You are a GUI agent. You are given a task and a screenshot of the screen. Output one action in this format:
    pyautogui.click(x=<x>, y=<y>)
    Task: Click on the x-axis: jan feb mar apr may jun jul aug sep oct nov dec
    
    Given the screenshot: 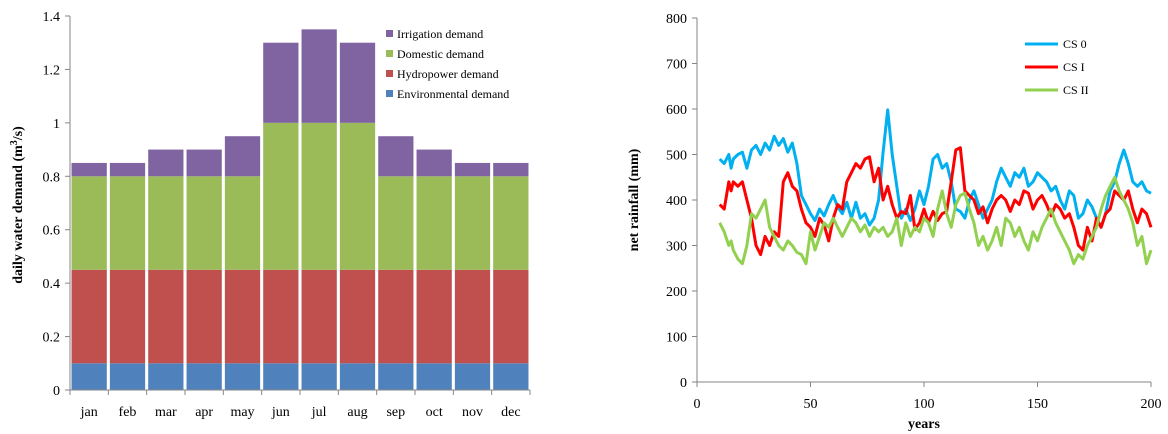 What is the action you would take?
    pyautogui.click(x=300, y=404)
    